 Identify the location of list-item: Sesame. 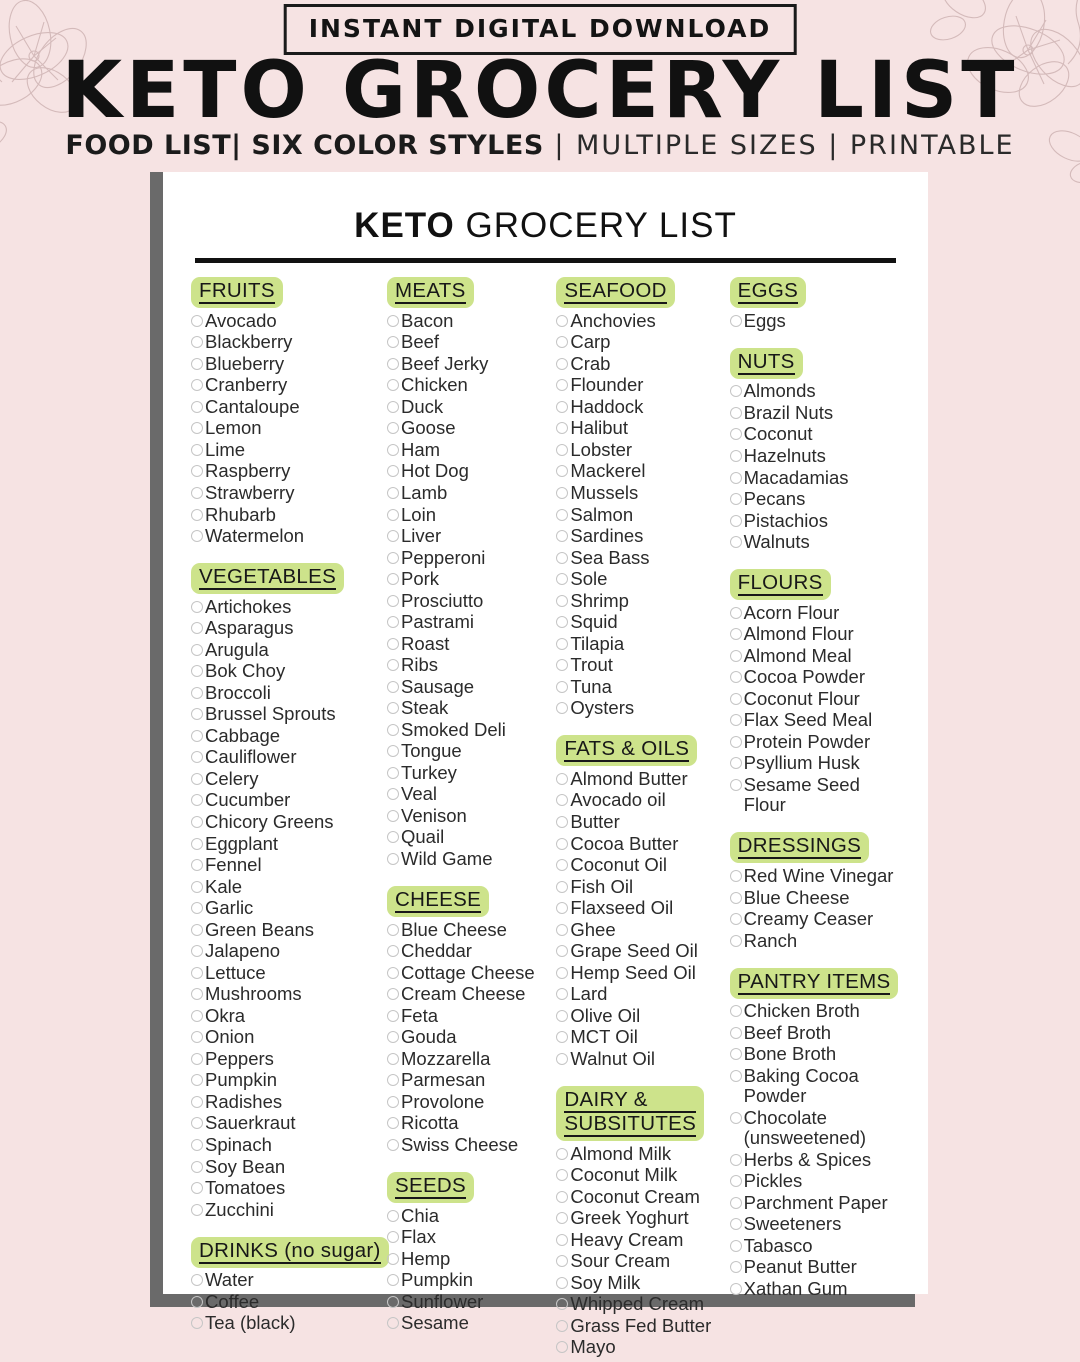
(471, 1324).